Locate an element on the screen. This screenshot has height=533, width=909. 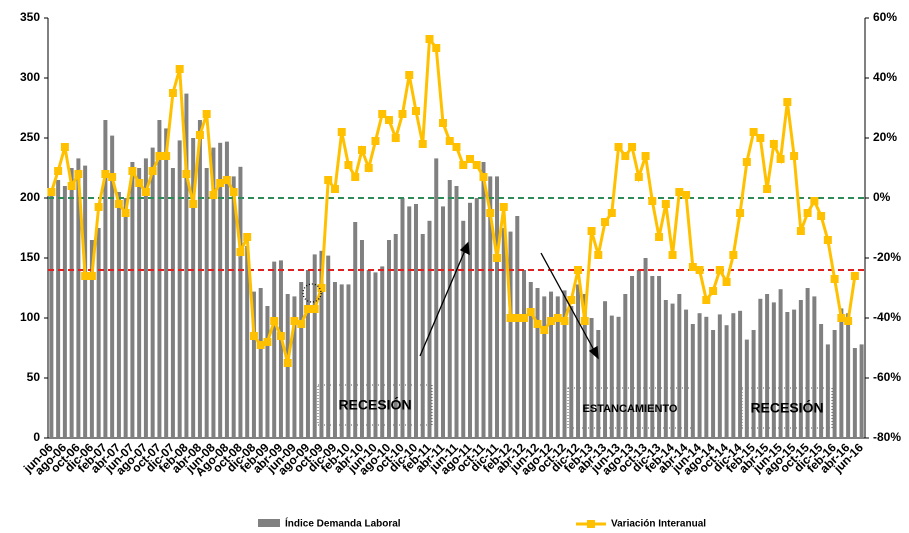
annotation: RECESIÓN is located at coordinates (374, 404).